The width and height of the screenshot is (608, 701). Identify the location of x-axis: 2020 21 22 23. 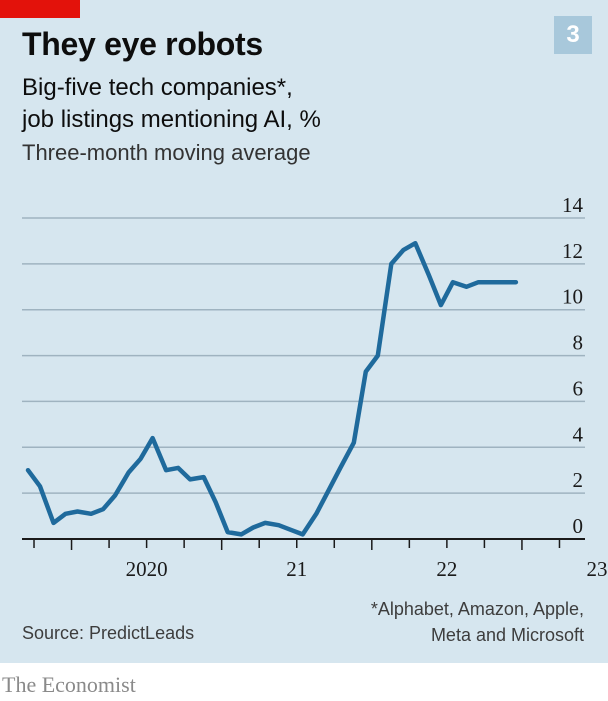
(315, 559).